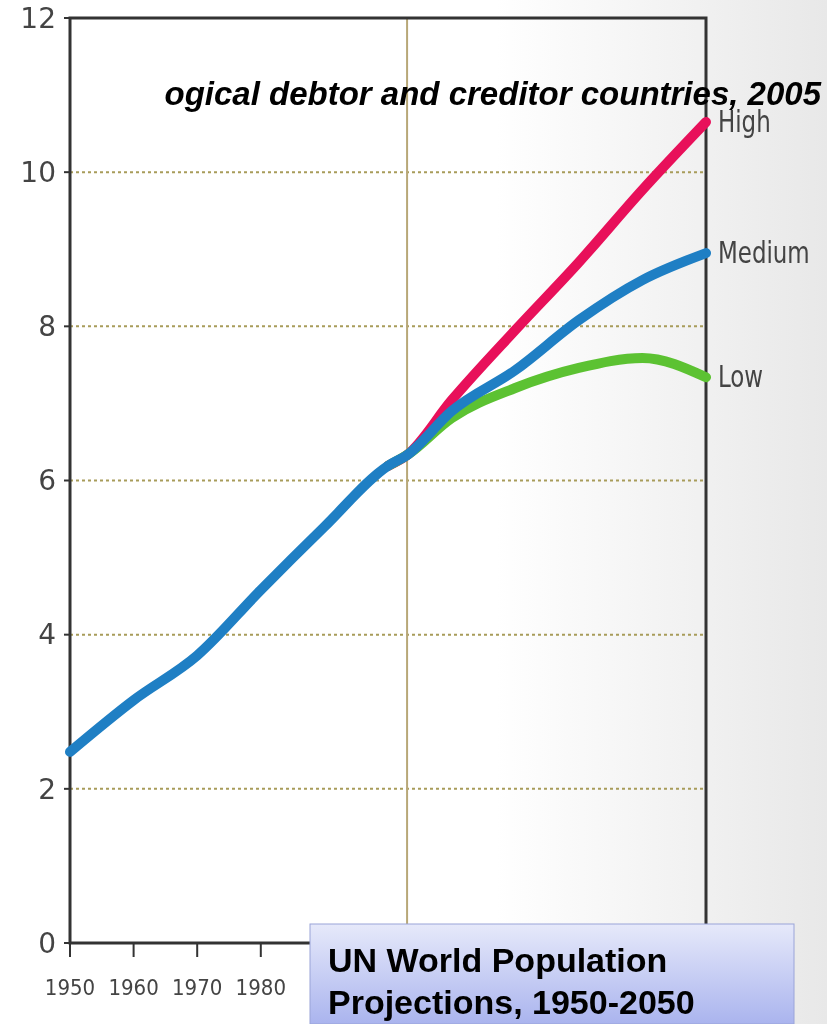 This screenshot has height=1024, width=827. Describe the element at coordinates (511, 981) in the screenshot. I see `annotation: UN World Population Projections, 1950-2050` at that location.